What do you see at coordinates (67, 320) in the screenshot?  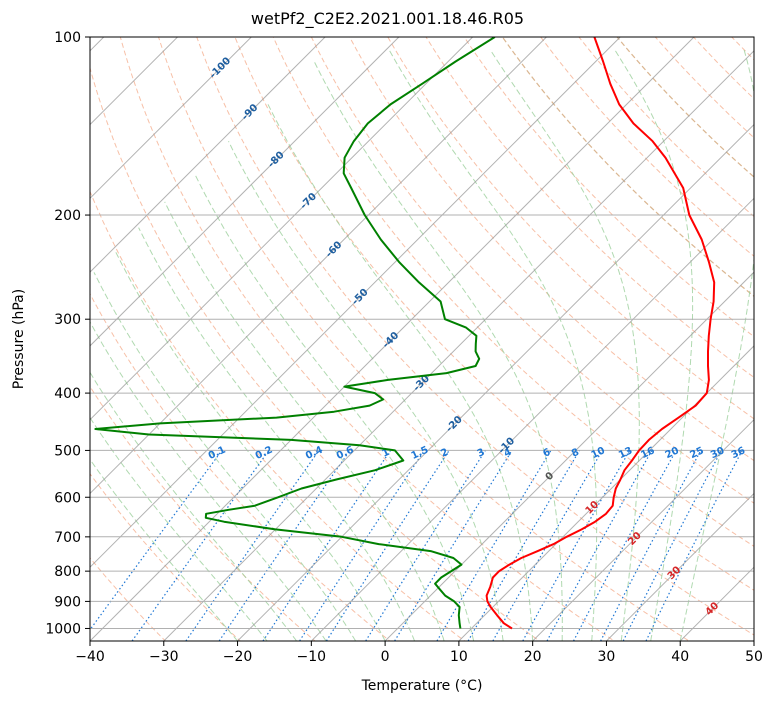 I see `y-tick-label: 300` at bounding box center [67, 320].